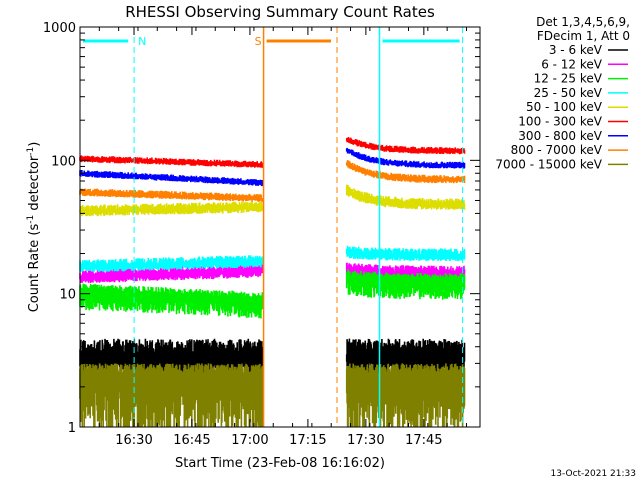 The image size is (640, 480). Describe the element at coordinates (249, 440) in the screenshot. I see `x-tick-label: 17:00` at that location.